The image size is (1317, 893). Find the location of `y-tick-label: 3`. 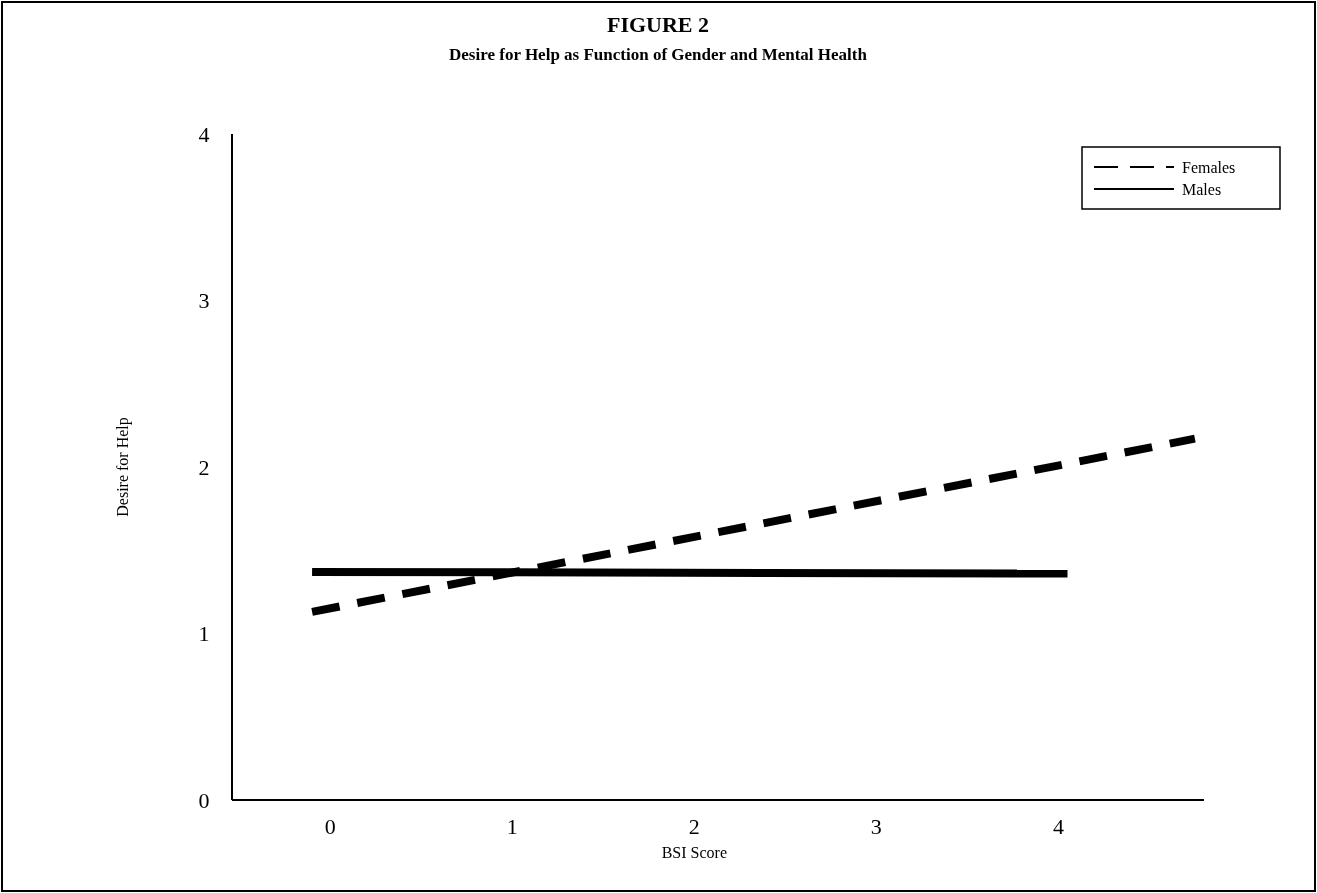

y-tick-label: 3 is located at coordinates (204, 301).